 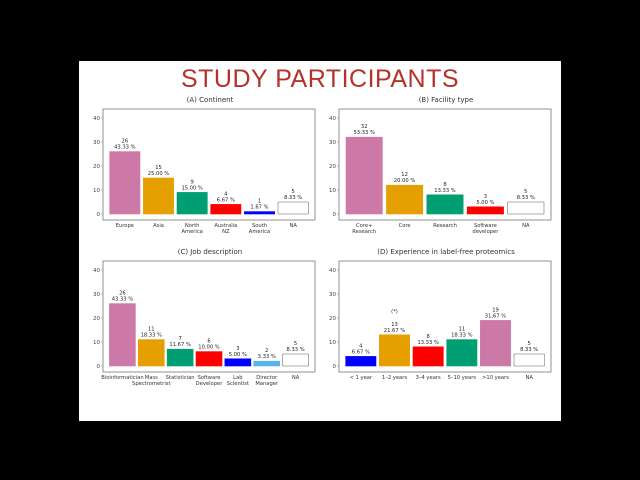 I want to click on chart-title: (D) Experience in label-free proteomics, so click(x=446, y=252).